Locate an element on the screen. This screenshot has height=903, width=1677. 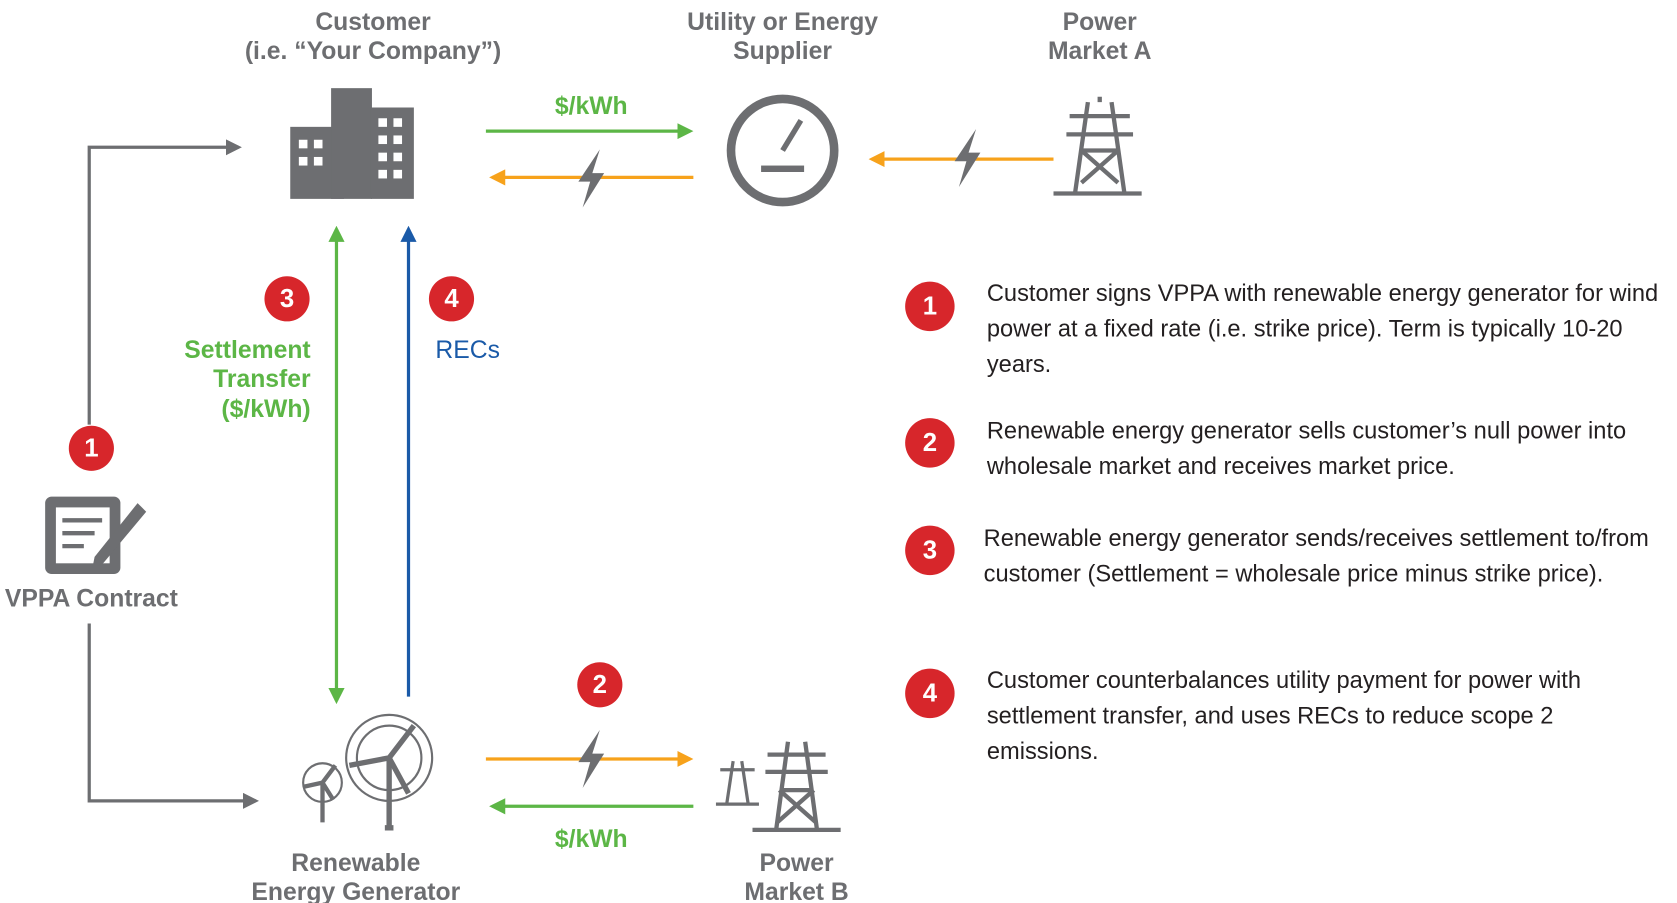
badge: 1 is located at coordinates (91, 448).